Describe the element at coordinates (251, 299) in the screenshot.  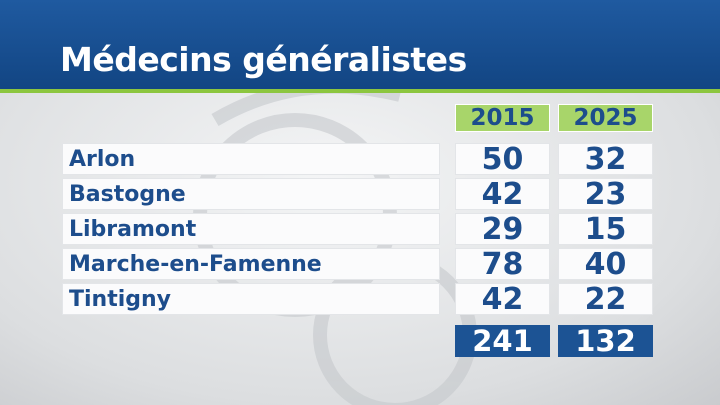
I see `row-label: Tintigny` at that location.